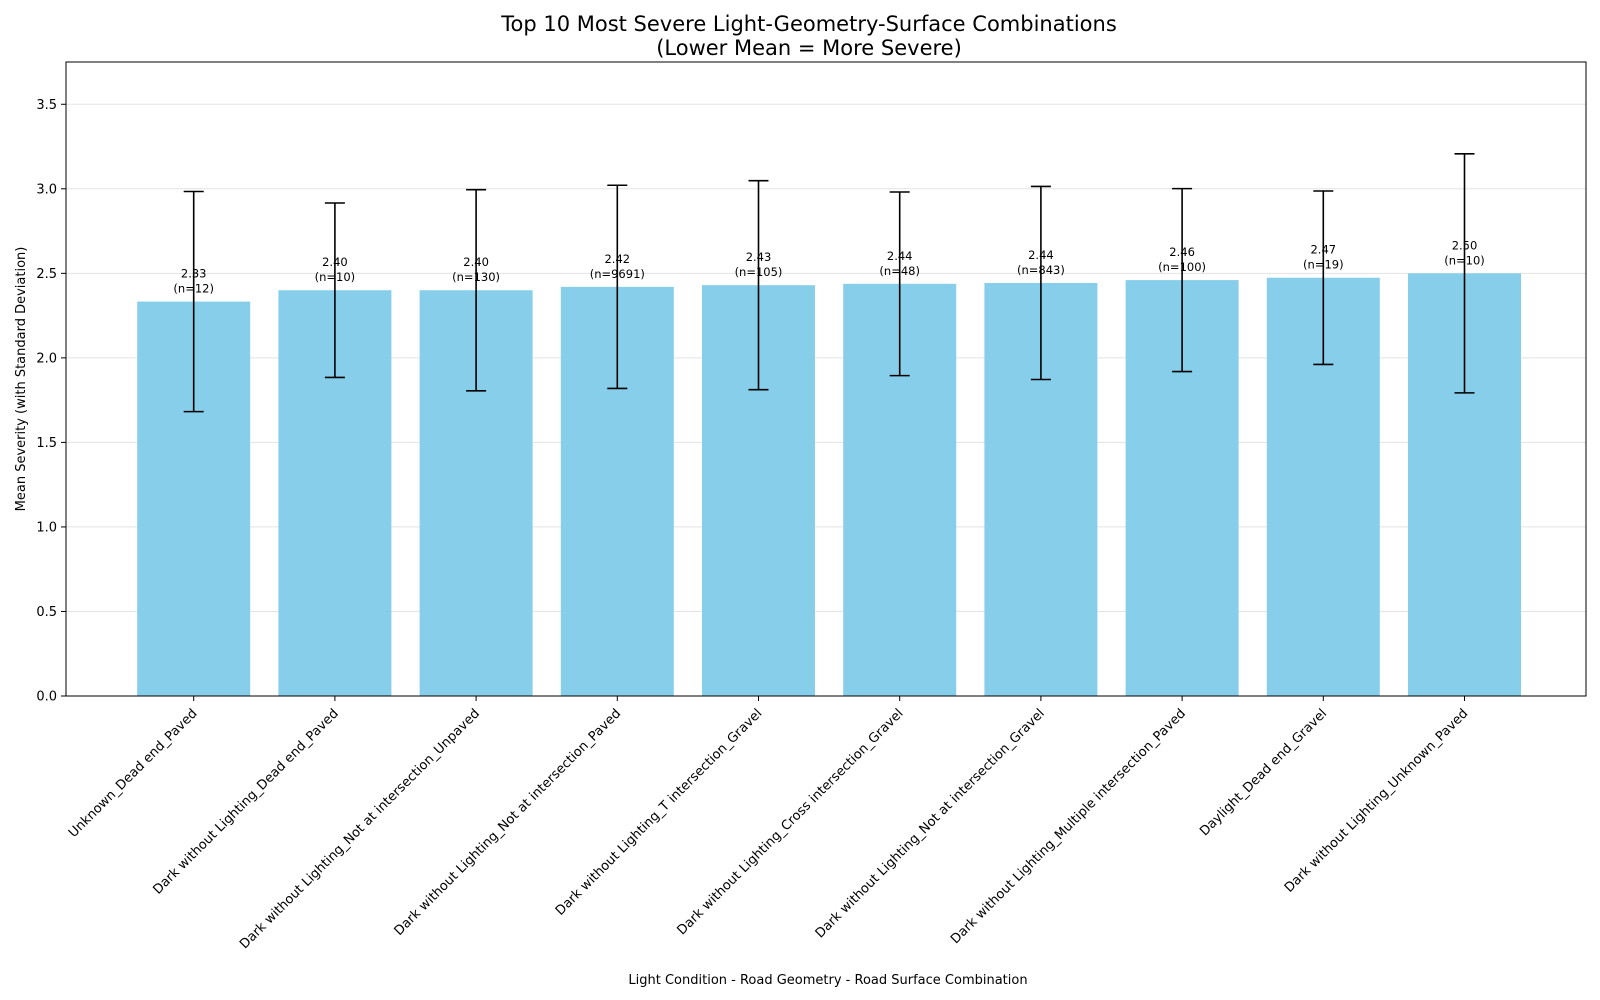 The image size is (1600, 1000). What do you see at coordinates (899, 271) in the screenshot?
I see `bar-count-label: (n=48)` at bounding box center [899, 271].